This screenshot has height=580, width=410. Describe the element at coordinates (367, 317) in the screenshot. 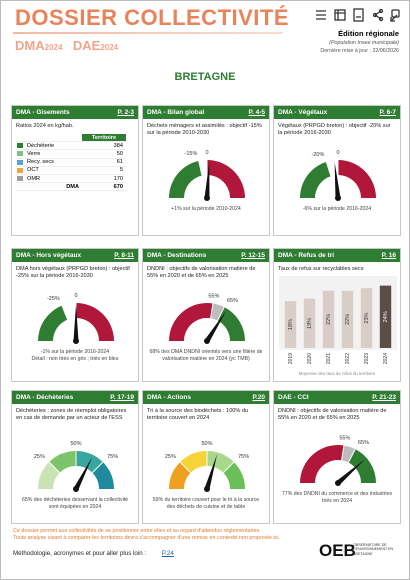

I see `value-label: 23%` at that location.